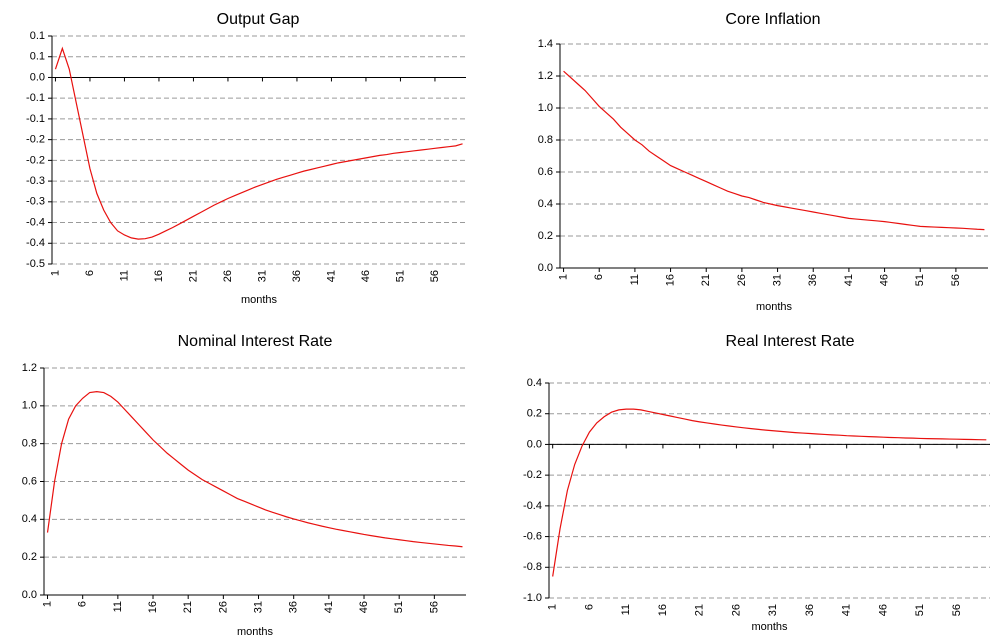 The image size is (994, 643). I want to click on y-tick-label: 1.4, so click(545, 44).